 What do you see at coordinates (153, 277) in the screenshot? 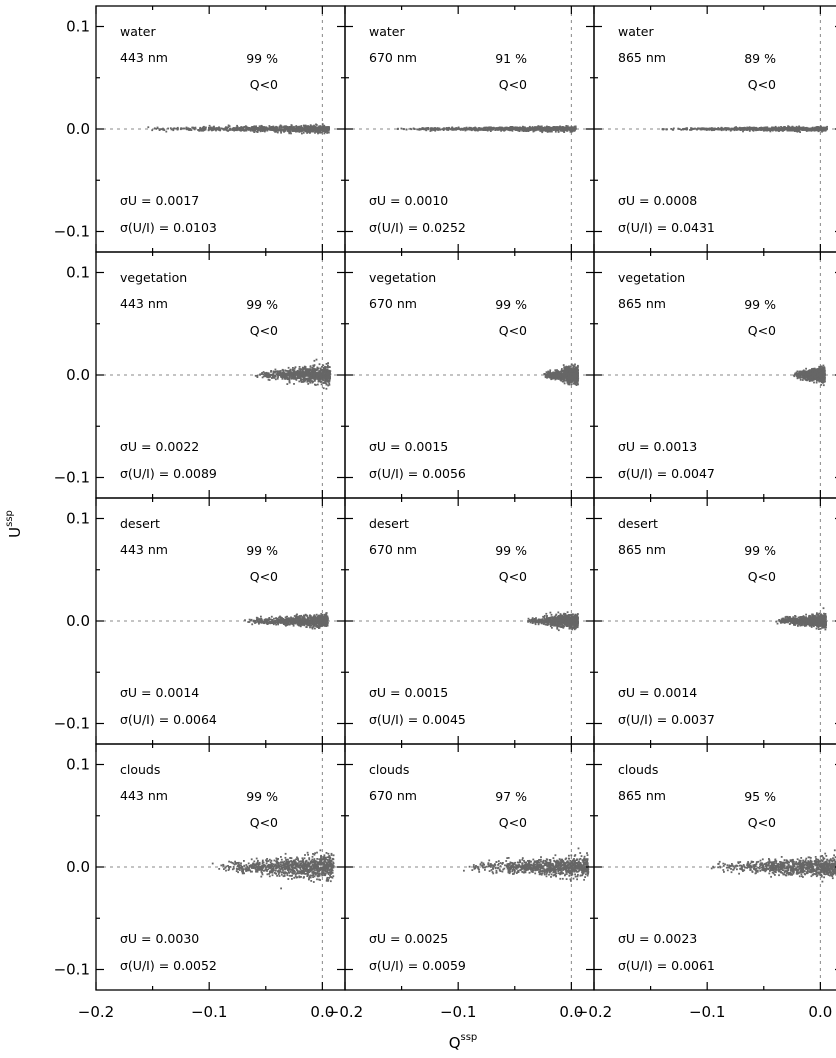
I see `scene-label: vegetation` at bounding box center [153, 277].